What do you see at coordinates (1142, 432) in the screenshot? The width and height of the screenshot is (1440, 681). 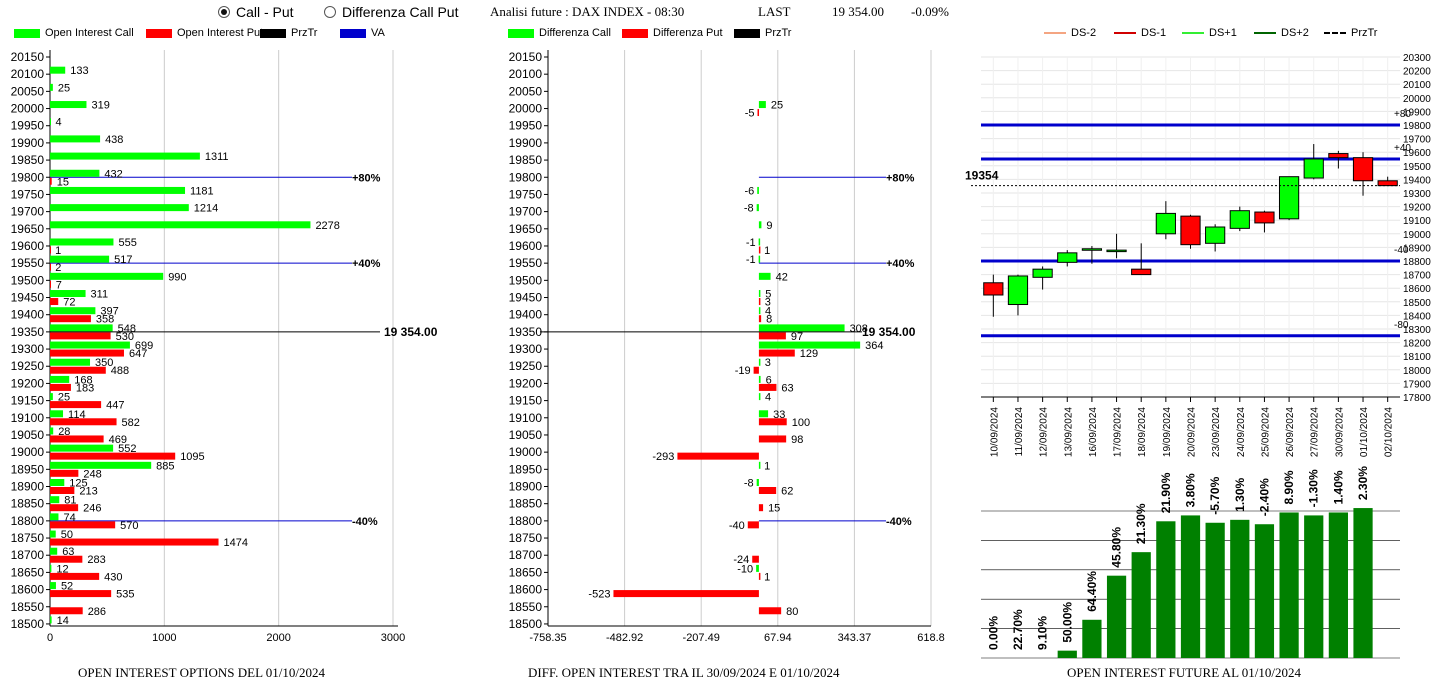 I see `x-tick-label: 18/09/2024` at bounding box center [1142, 432].